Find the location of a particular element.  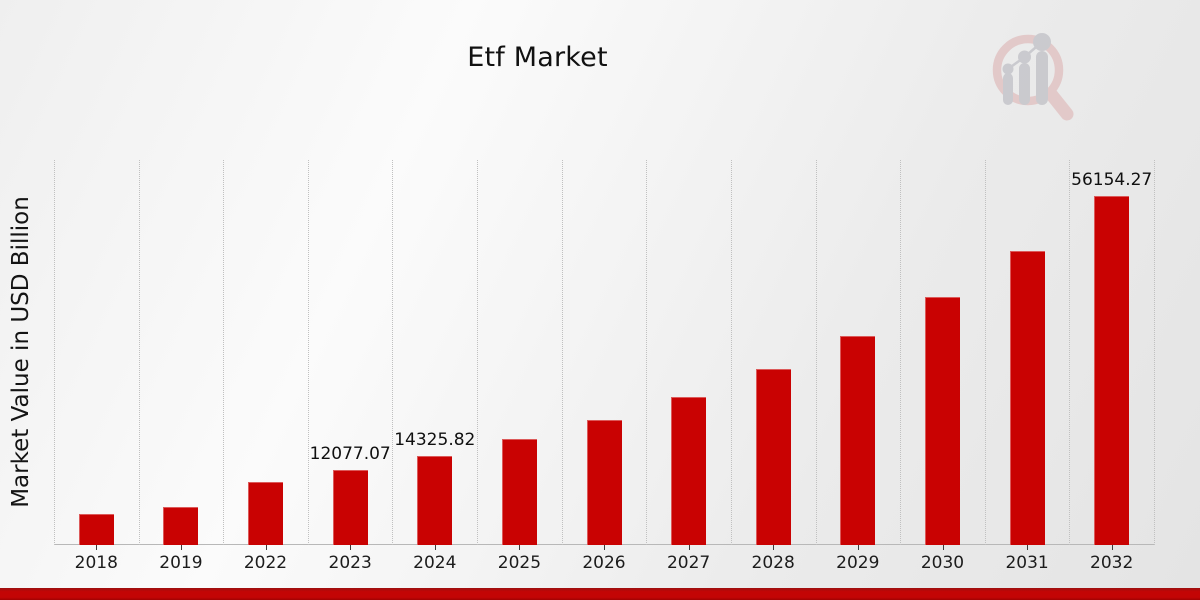

y-axis-label: Market Value in USD Billion is located at coordinates (21, 352).